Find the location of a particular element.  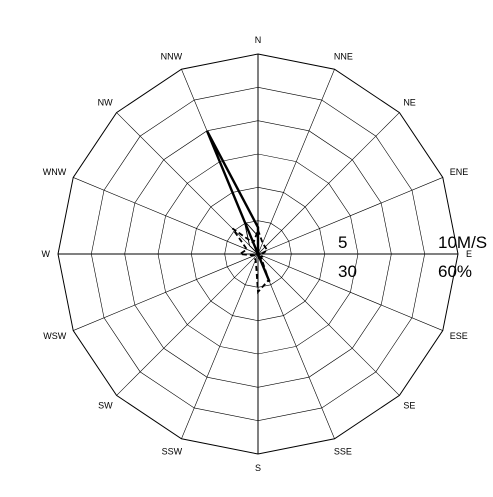

series-dashed is located at coordinates (250, 261).